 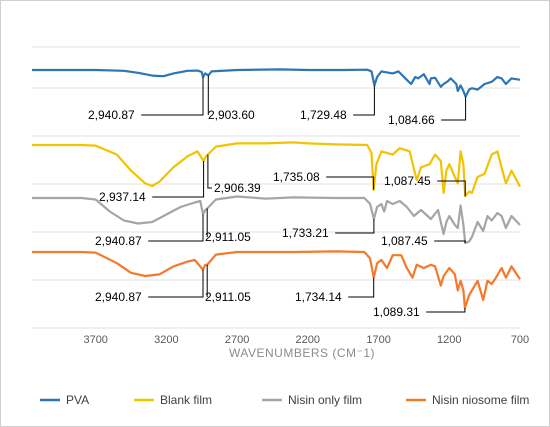 I want to click on peak-annotation: 1,733.21, so click(x=305, y=233).